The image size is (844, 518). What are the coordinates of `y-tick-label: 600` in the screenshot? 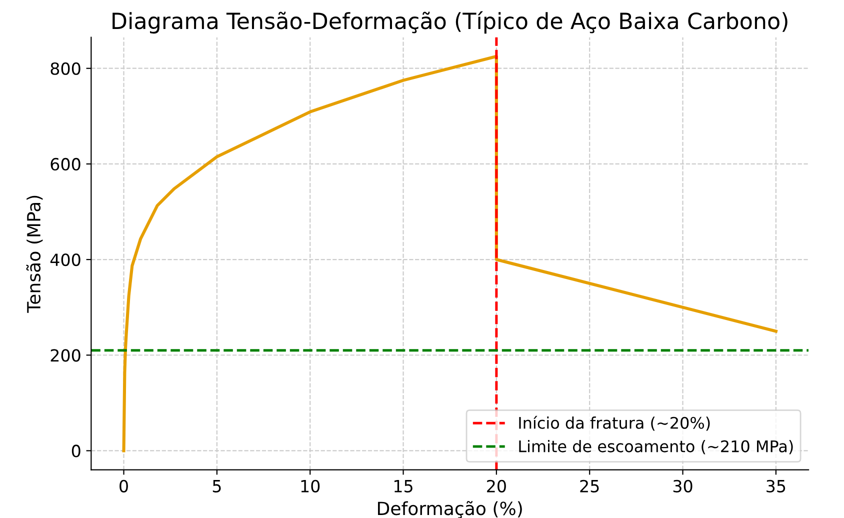 It's located at (65, 164).